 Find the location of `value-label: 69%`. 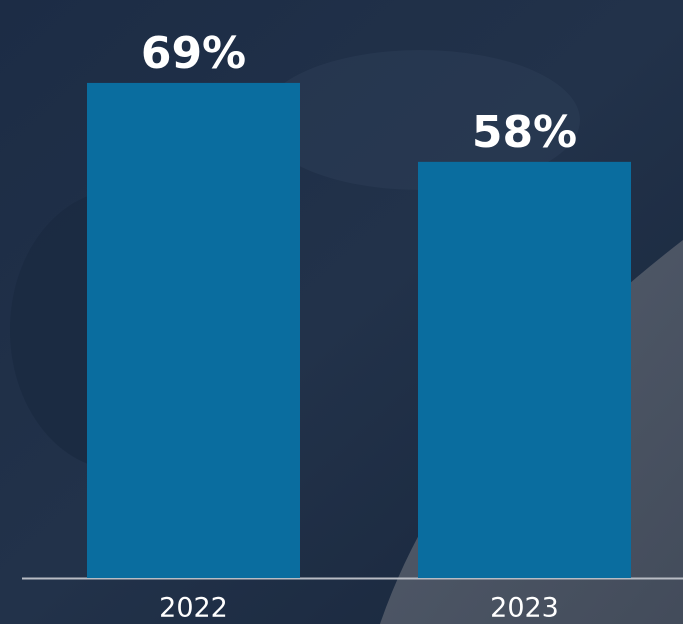

value-label: 69% is located at coordinates (193, 53).